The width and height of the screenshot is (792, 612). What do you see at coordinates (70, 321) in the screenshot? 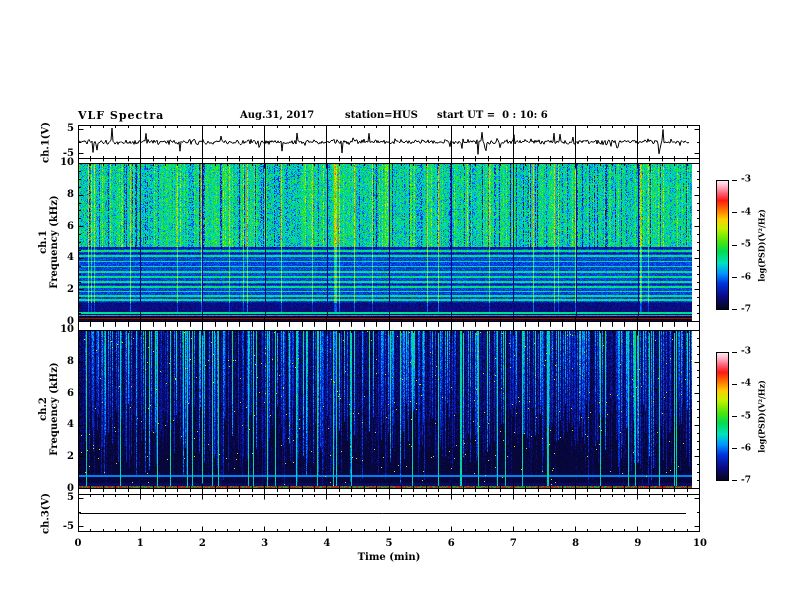
I see `p2-y-tick-label: 0` at bounding box center [70, 321].